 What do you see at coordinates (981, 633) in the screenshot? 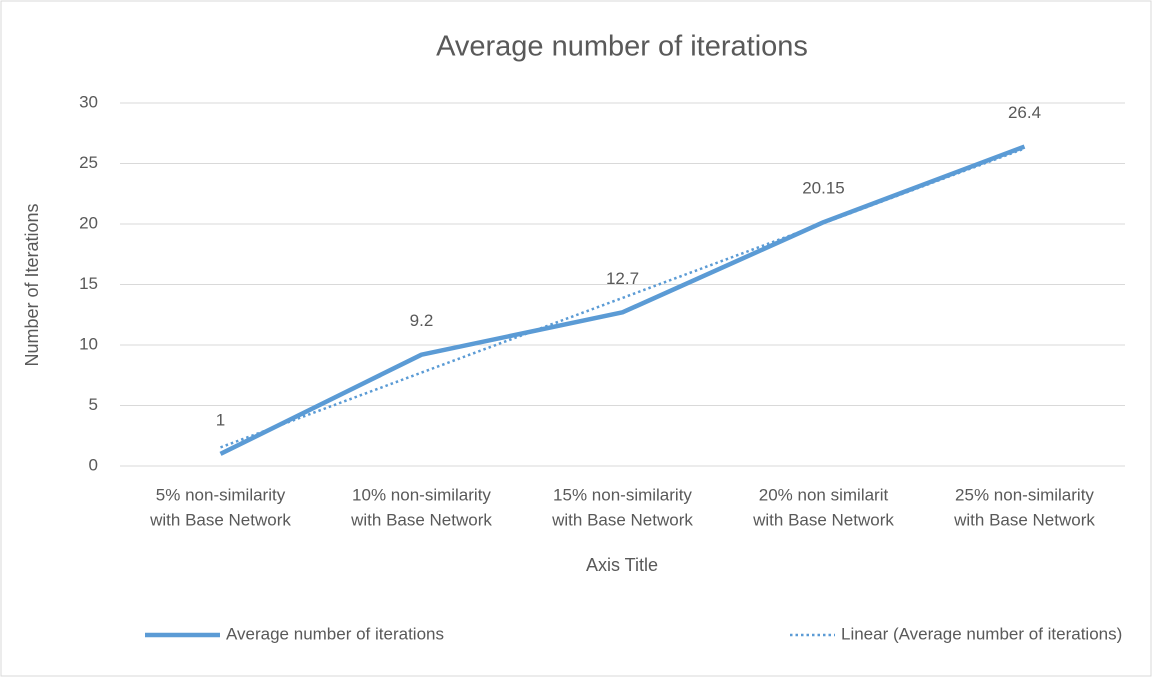
I see `legend-label: Linear (Average number of iterations)` at bounding box center [981, 633].